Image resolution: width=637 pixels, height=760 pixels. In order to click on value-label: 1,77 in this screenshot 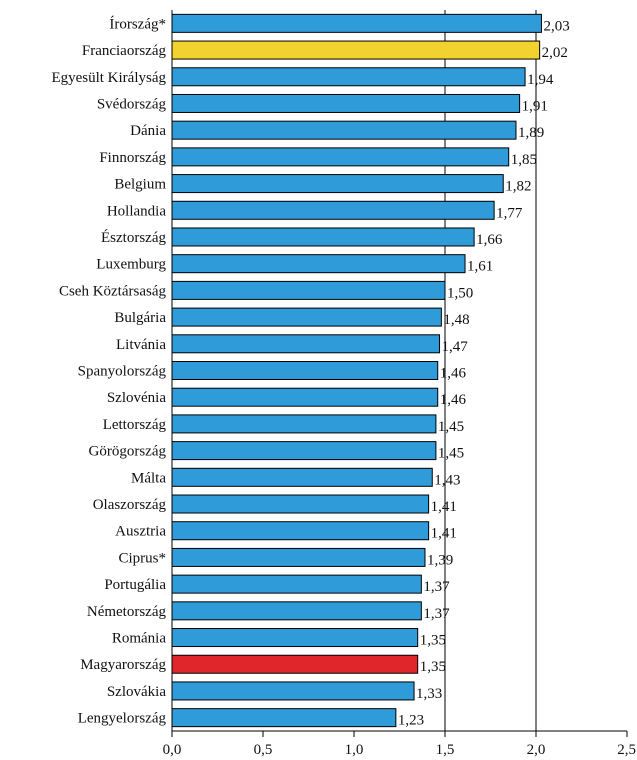, I will do `click(509, 213)`.